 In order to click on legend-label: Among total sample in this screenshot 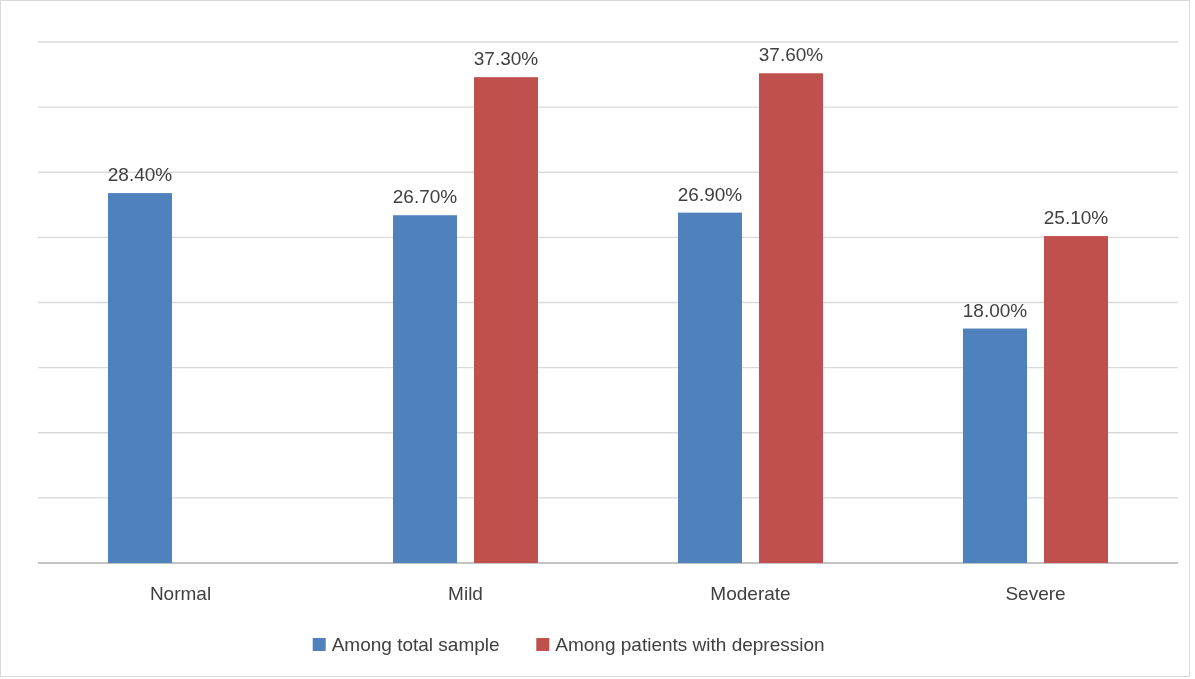, I will do `click(415, 644)`.